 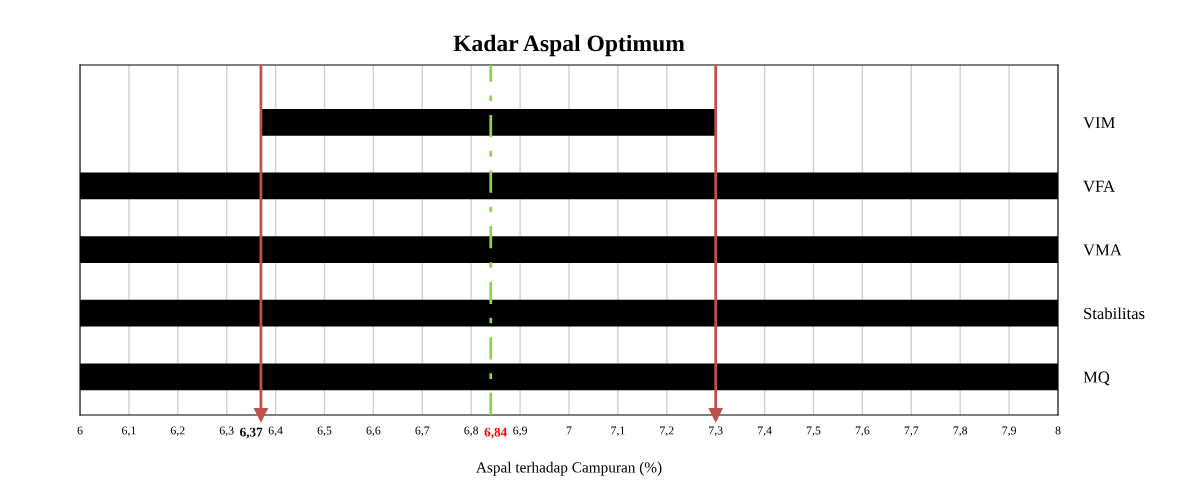 What do you see at coordinates (373, 431) in the screenshot?
I see `x-tick-label: 6,6` at bounding box center [373, 431].